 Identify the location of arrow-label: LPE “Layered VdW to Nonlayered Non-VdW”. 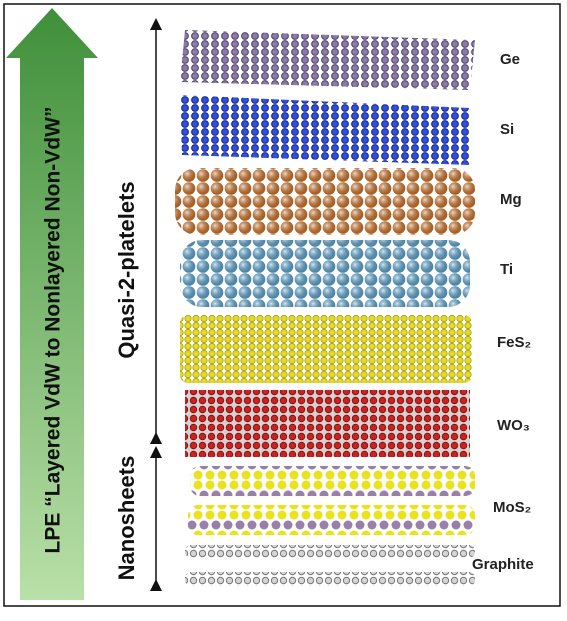
(53, 330).